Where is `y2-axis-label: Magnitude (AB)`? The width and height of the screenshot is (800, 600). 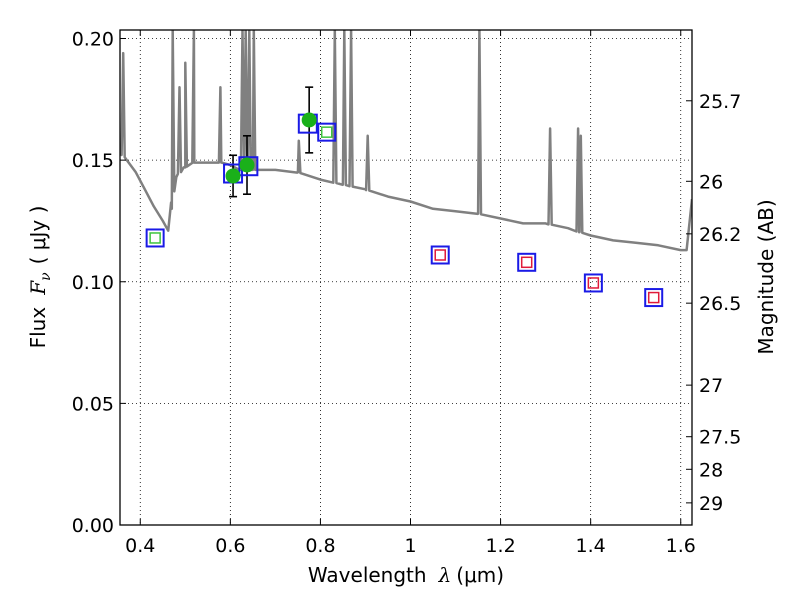 y2-axis-label: Magnitude (AB) is located at coordinates (766, 276).